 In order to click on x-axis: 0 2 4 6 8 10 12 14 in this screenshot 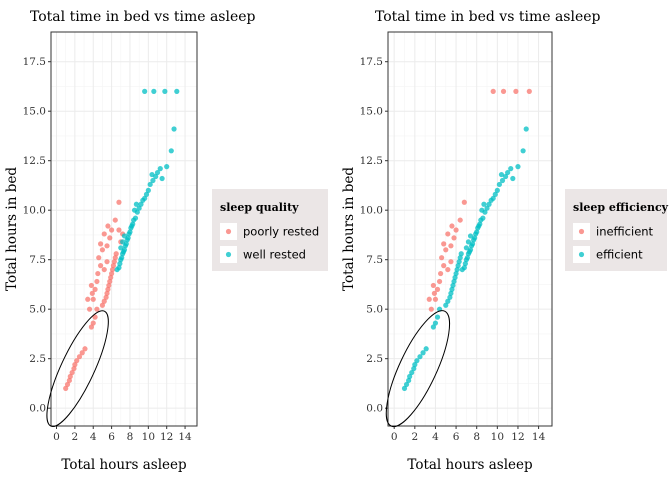, I will do `click(468, 434)`.